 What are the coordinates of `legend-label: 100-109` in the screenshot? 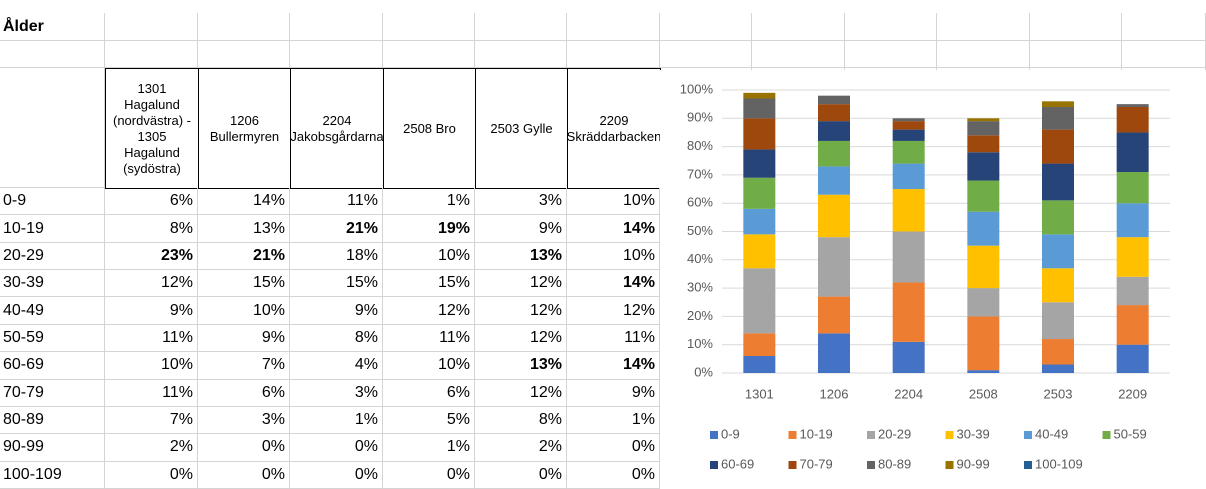 It's located at (1059, 463).